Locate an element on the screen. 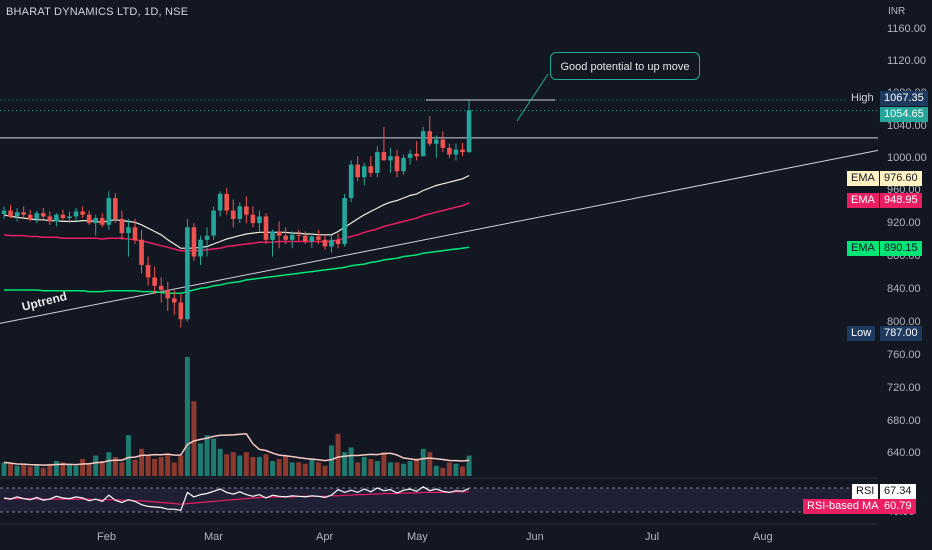 This screenshot has width=932, height=550. price-tick: 680.00 is located at coordinates (904, 421).